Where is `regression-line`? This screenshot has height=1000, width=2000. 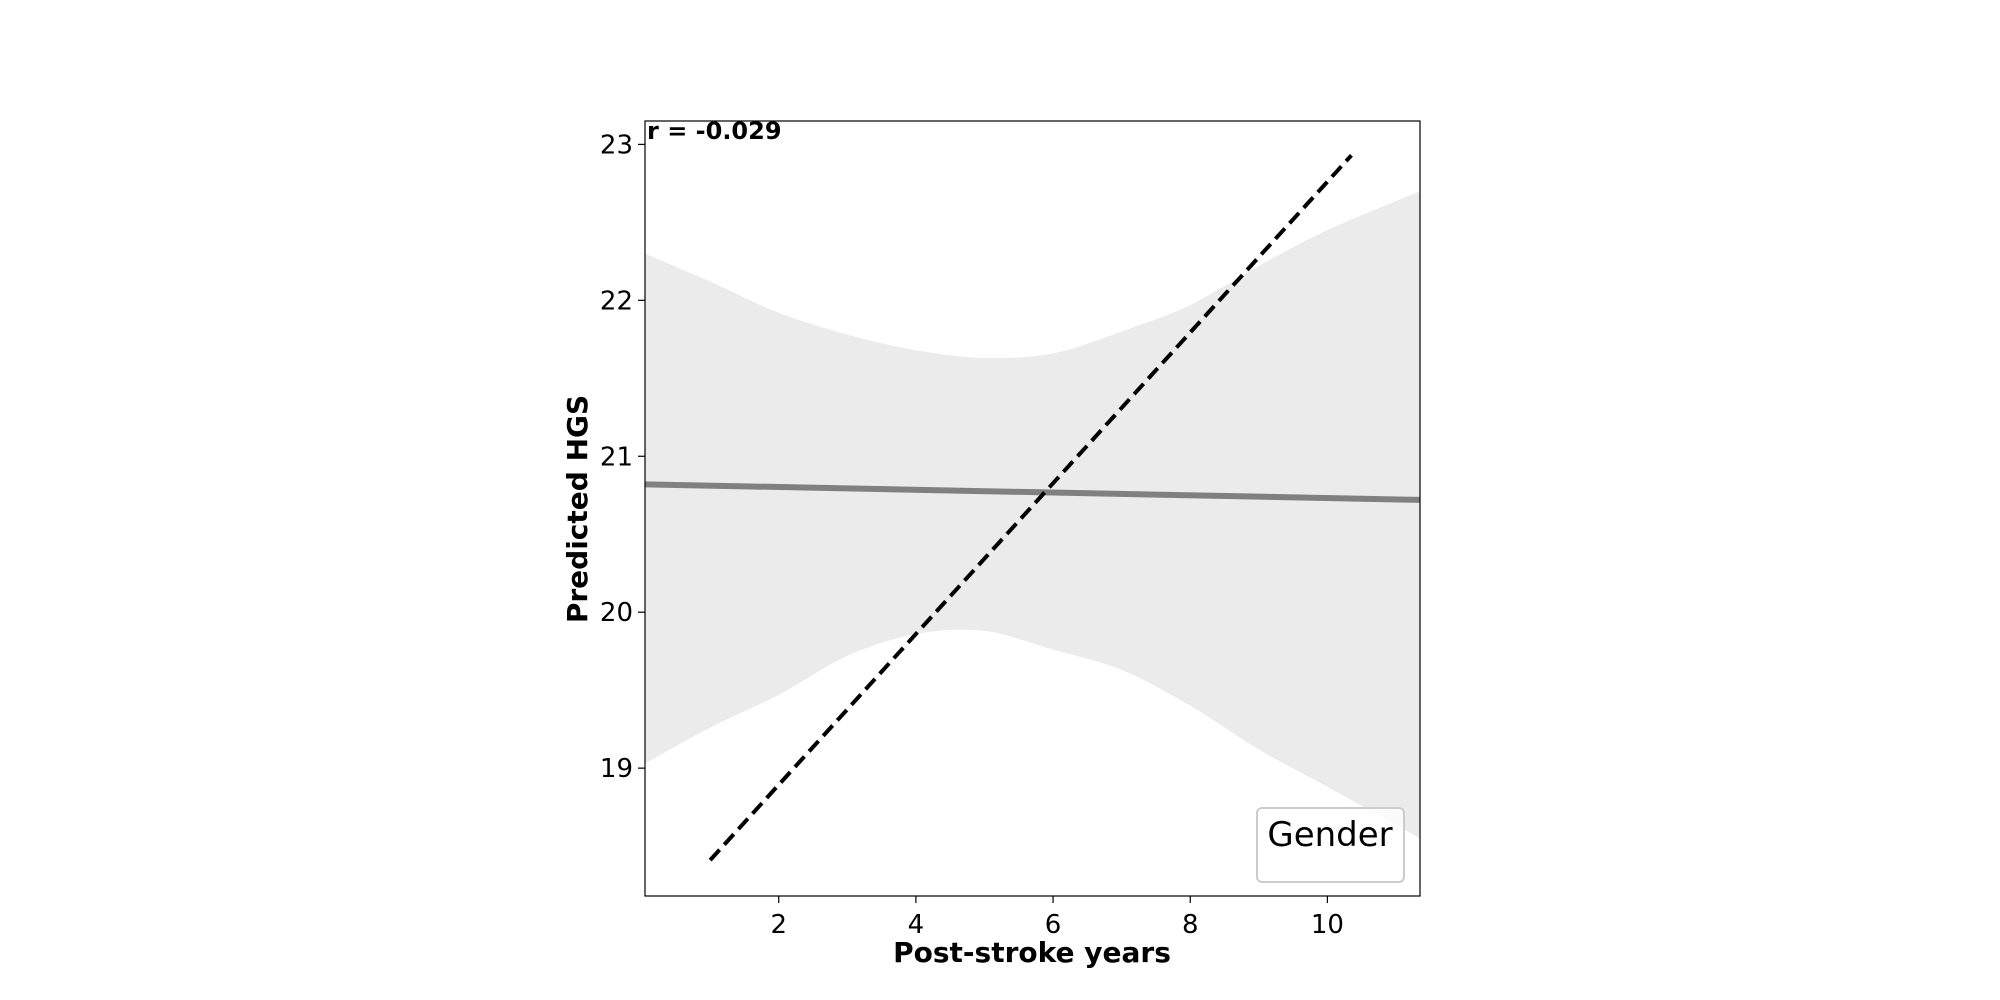
regression-line is located at coordinates (1032, 492).